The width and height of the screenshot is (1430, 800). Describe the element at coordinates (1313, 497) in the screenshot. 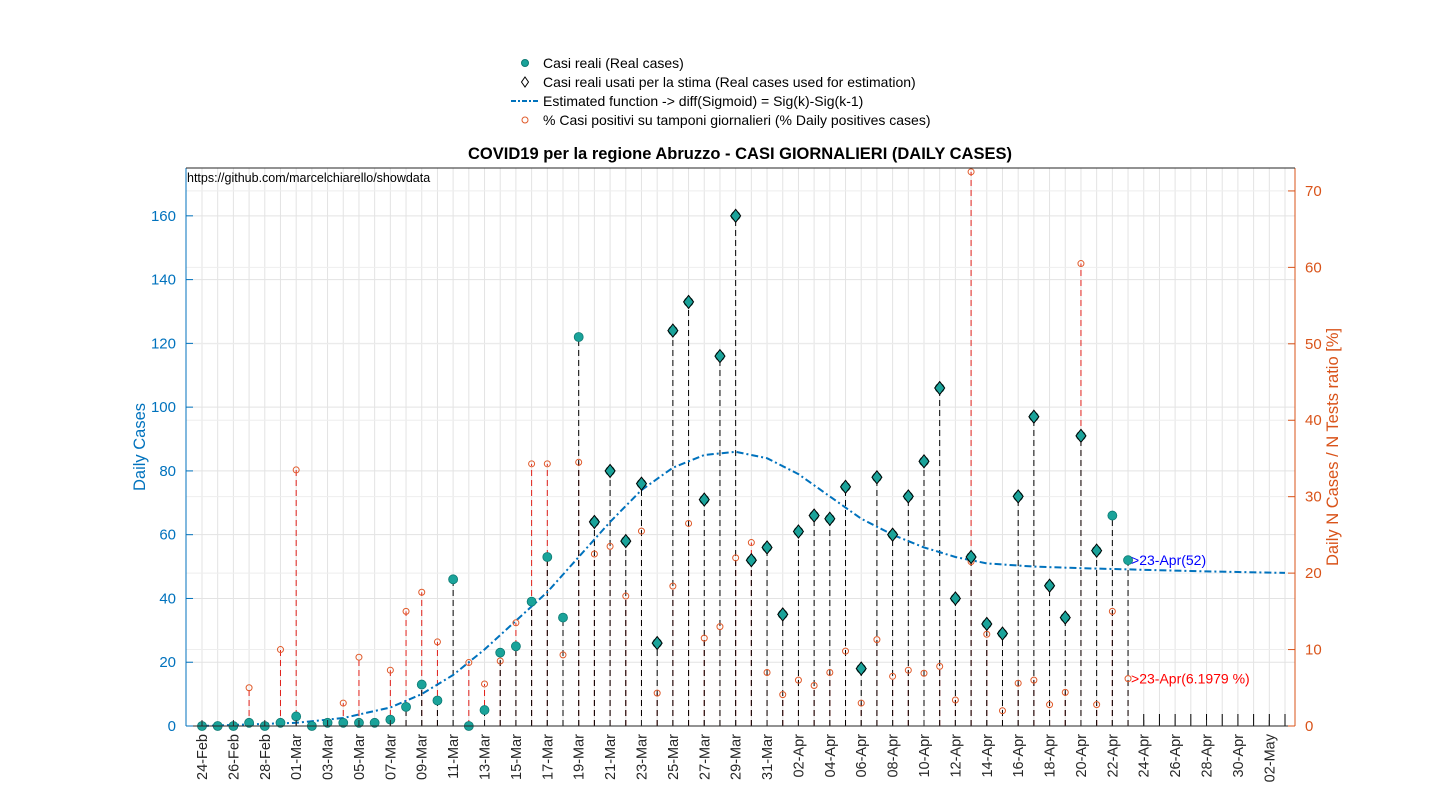

I see `y2-tick-label: 30` at that location.